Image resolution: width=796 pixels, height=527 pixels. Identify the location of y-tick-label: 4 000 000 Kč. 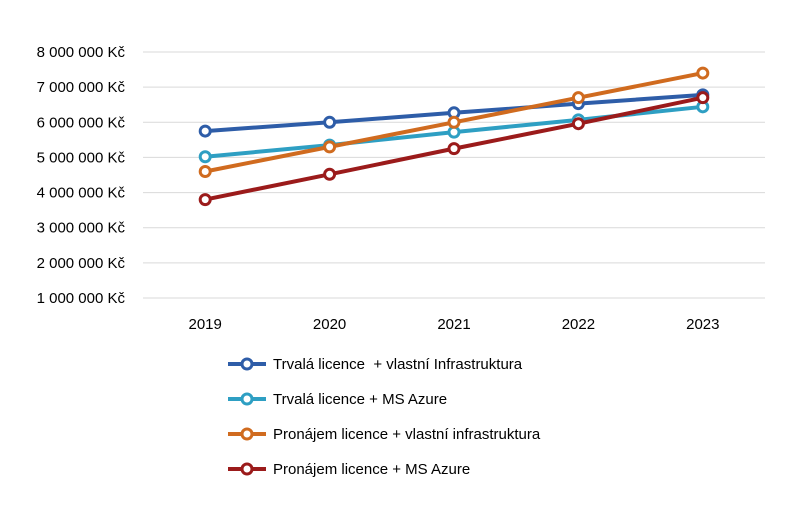
(81, 193).